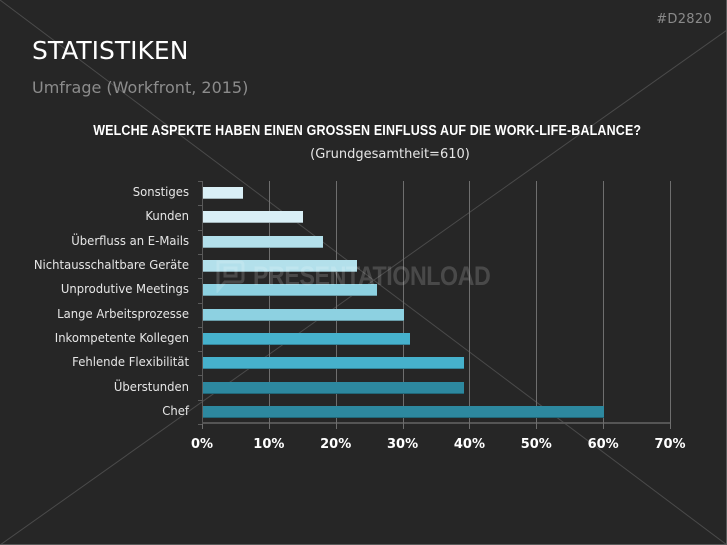 Image resolution: width=727 pixels, height=545 pixels. I want to click on x-tick-label: 0%, so click(202, 444).